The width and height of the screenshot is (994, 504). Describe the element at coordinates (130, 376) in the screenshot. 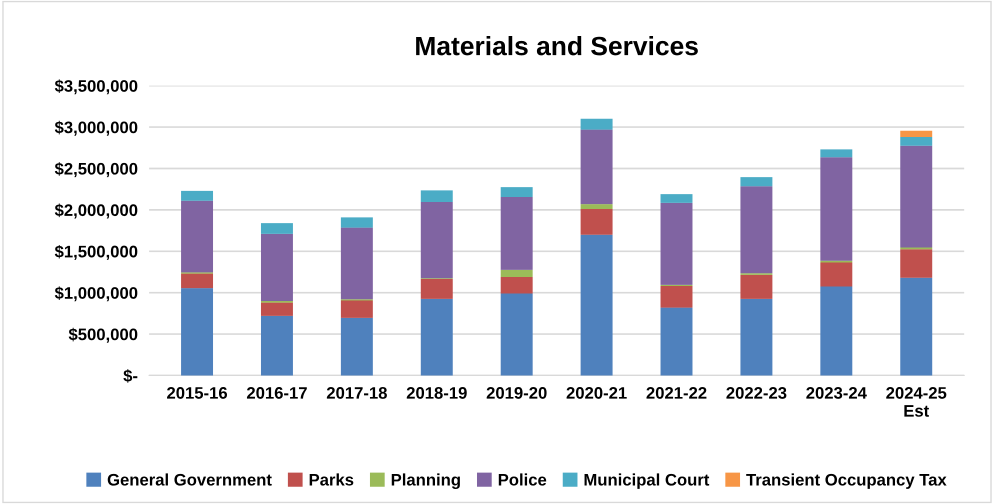

I see `y-tick-label: $-` at that location.